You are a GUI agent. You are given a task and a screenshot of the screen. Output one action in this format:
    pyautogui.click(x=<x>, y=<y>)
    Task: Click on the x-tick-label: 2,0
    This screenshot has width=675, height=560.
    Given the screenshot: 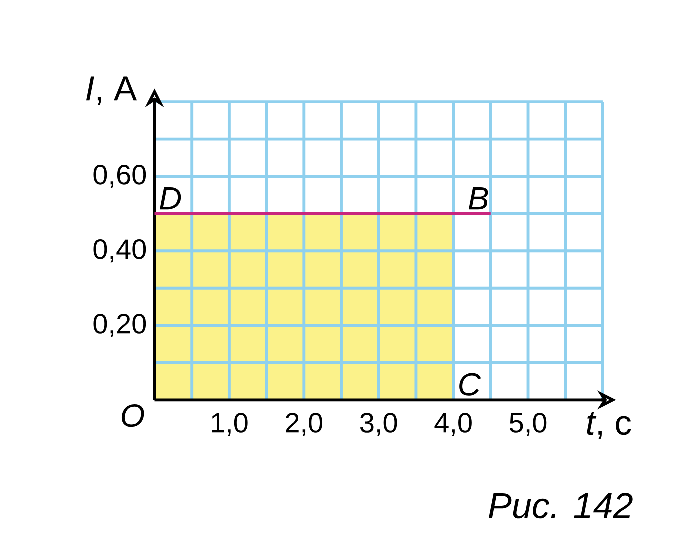 What is the action you would take?
    pyautogui.click(x=304, y=424)
    